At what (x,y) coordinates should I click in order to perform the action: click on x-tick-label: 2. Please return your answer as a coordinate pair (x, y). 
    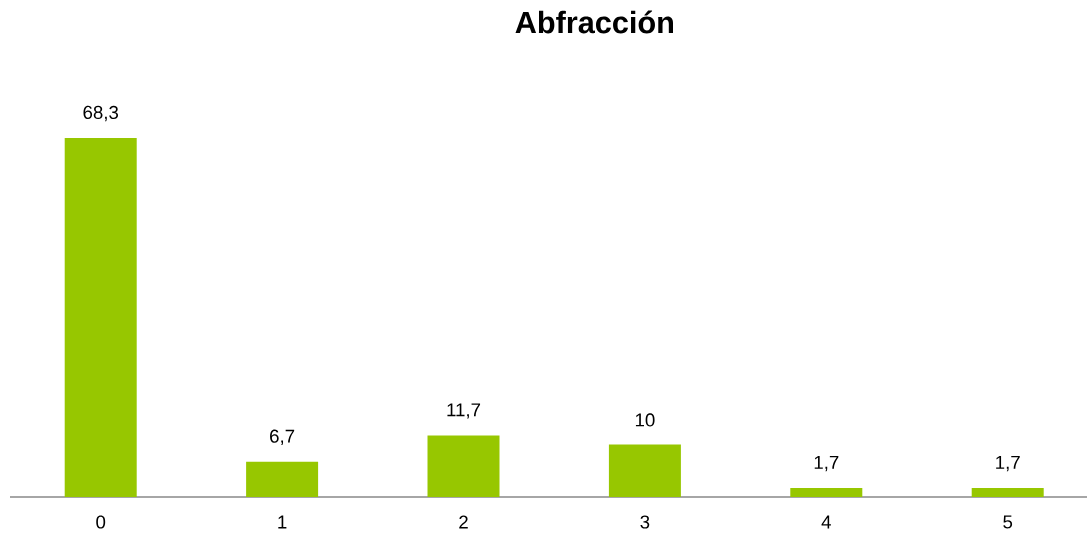
    Looking at the image, I should click on (463, 522).